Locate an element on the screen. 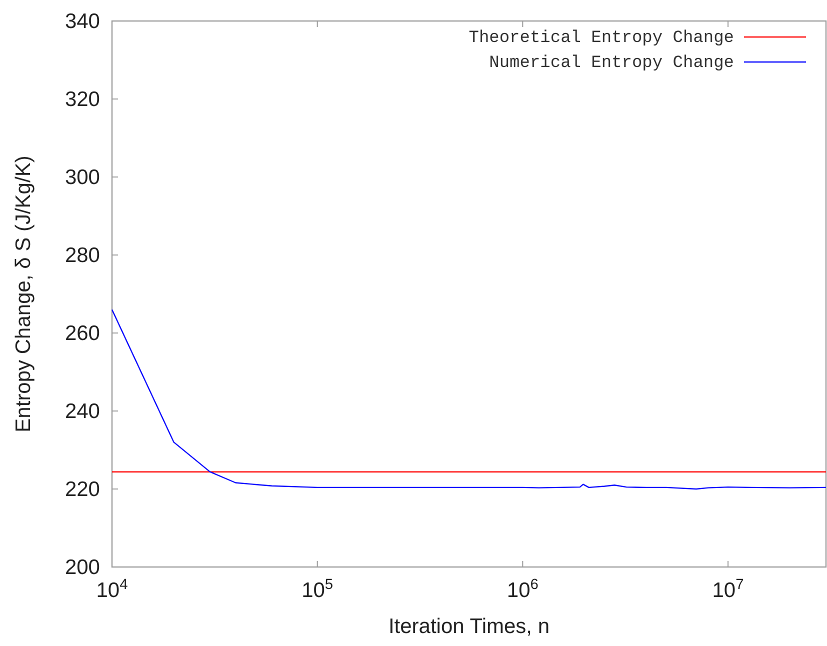  legend-label: Theoretical Entropy Change is located at coordinates (601, 38).